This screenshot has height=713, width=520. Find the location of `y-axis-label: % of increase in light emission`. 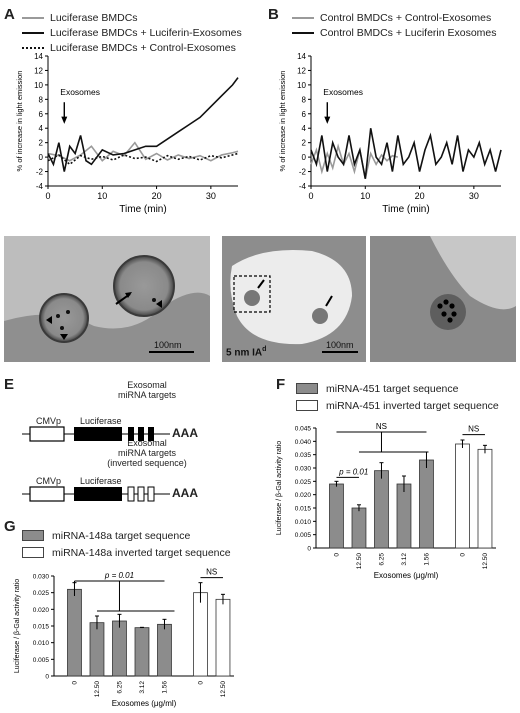

y-axis-label: % of increase in light emission is located at coordinates (282, 121).